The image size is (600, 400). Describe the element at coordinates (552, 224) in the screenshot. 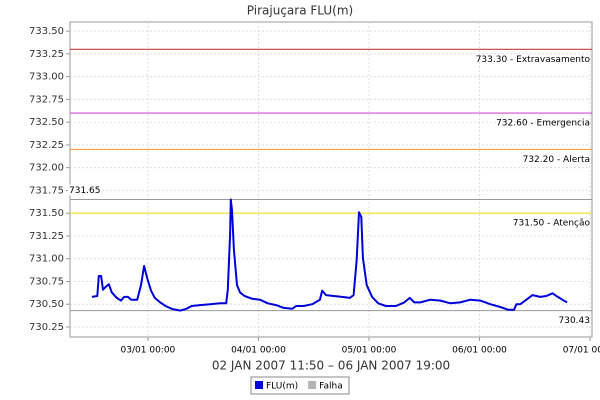

I see `threshold-label: 731.50 - Atenção` at that location.